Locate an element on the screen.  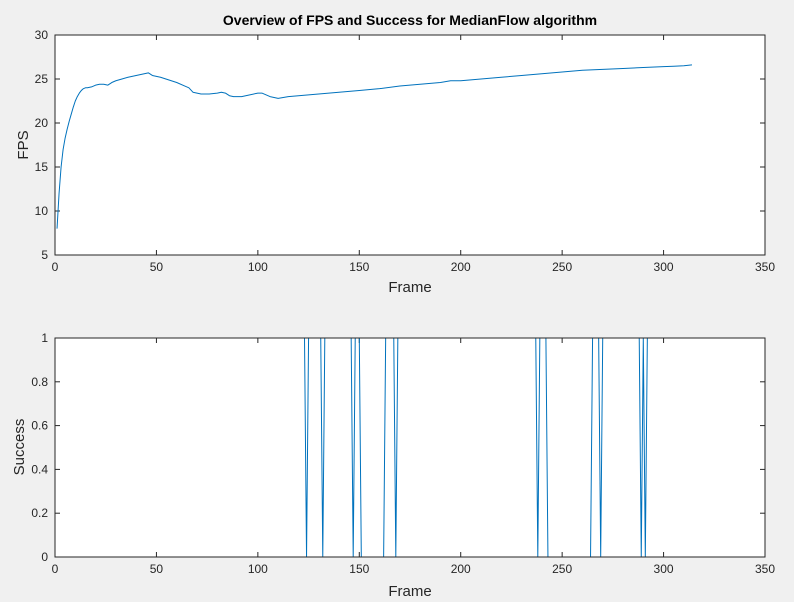
success-x-axis-label: Frame is located at coordinates (409, 591).